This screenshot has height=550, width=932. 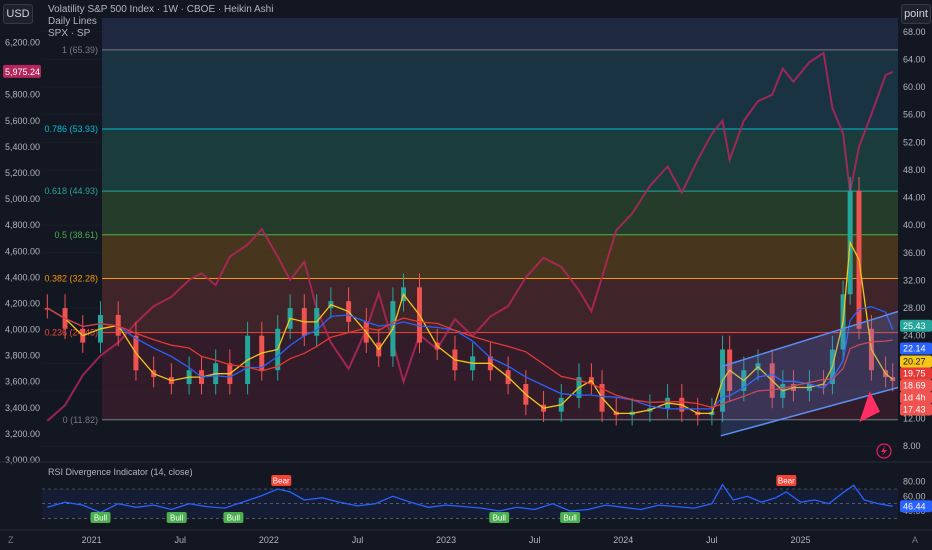 What do you see at coordinates (22, 147) in the screenshot?
I see `left-axis-tick: 5,400.00` at bounding box center [22, 147].